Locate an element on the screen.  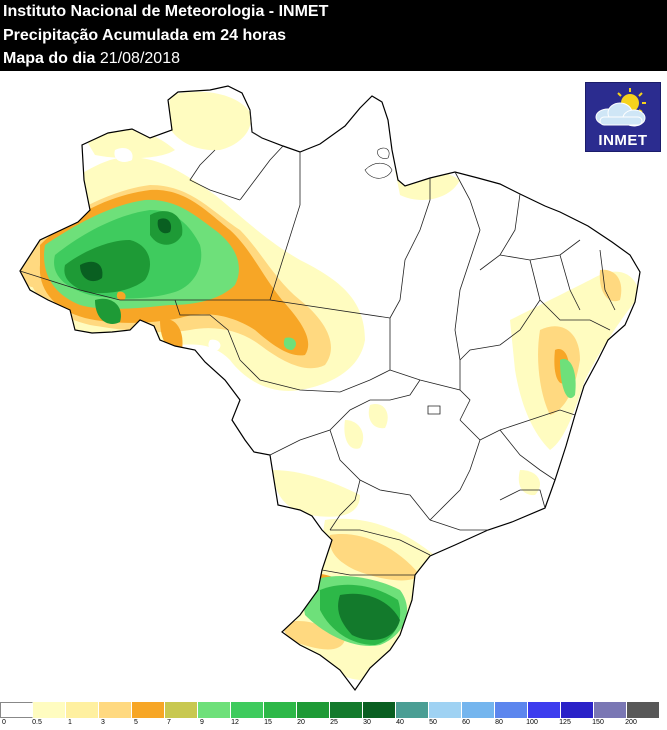
legend-tick-label: 3 is located at coordinates (103, 722).